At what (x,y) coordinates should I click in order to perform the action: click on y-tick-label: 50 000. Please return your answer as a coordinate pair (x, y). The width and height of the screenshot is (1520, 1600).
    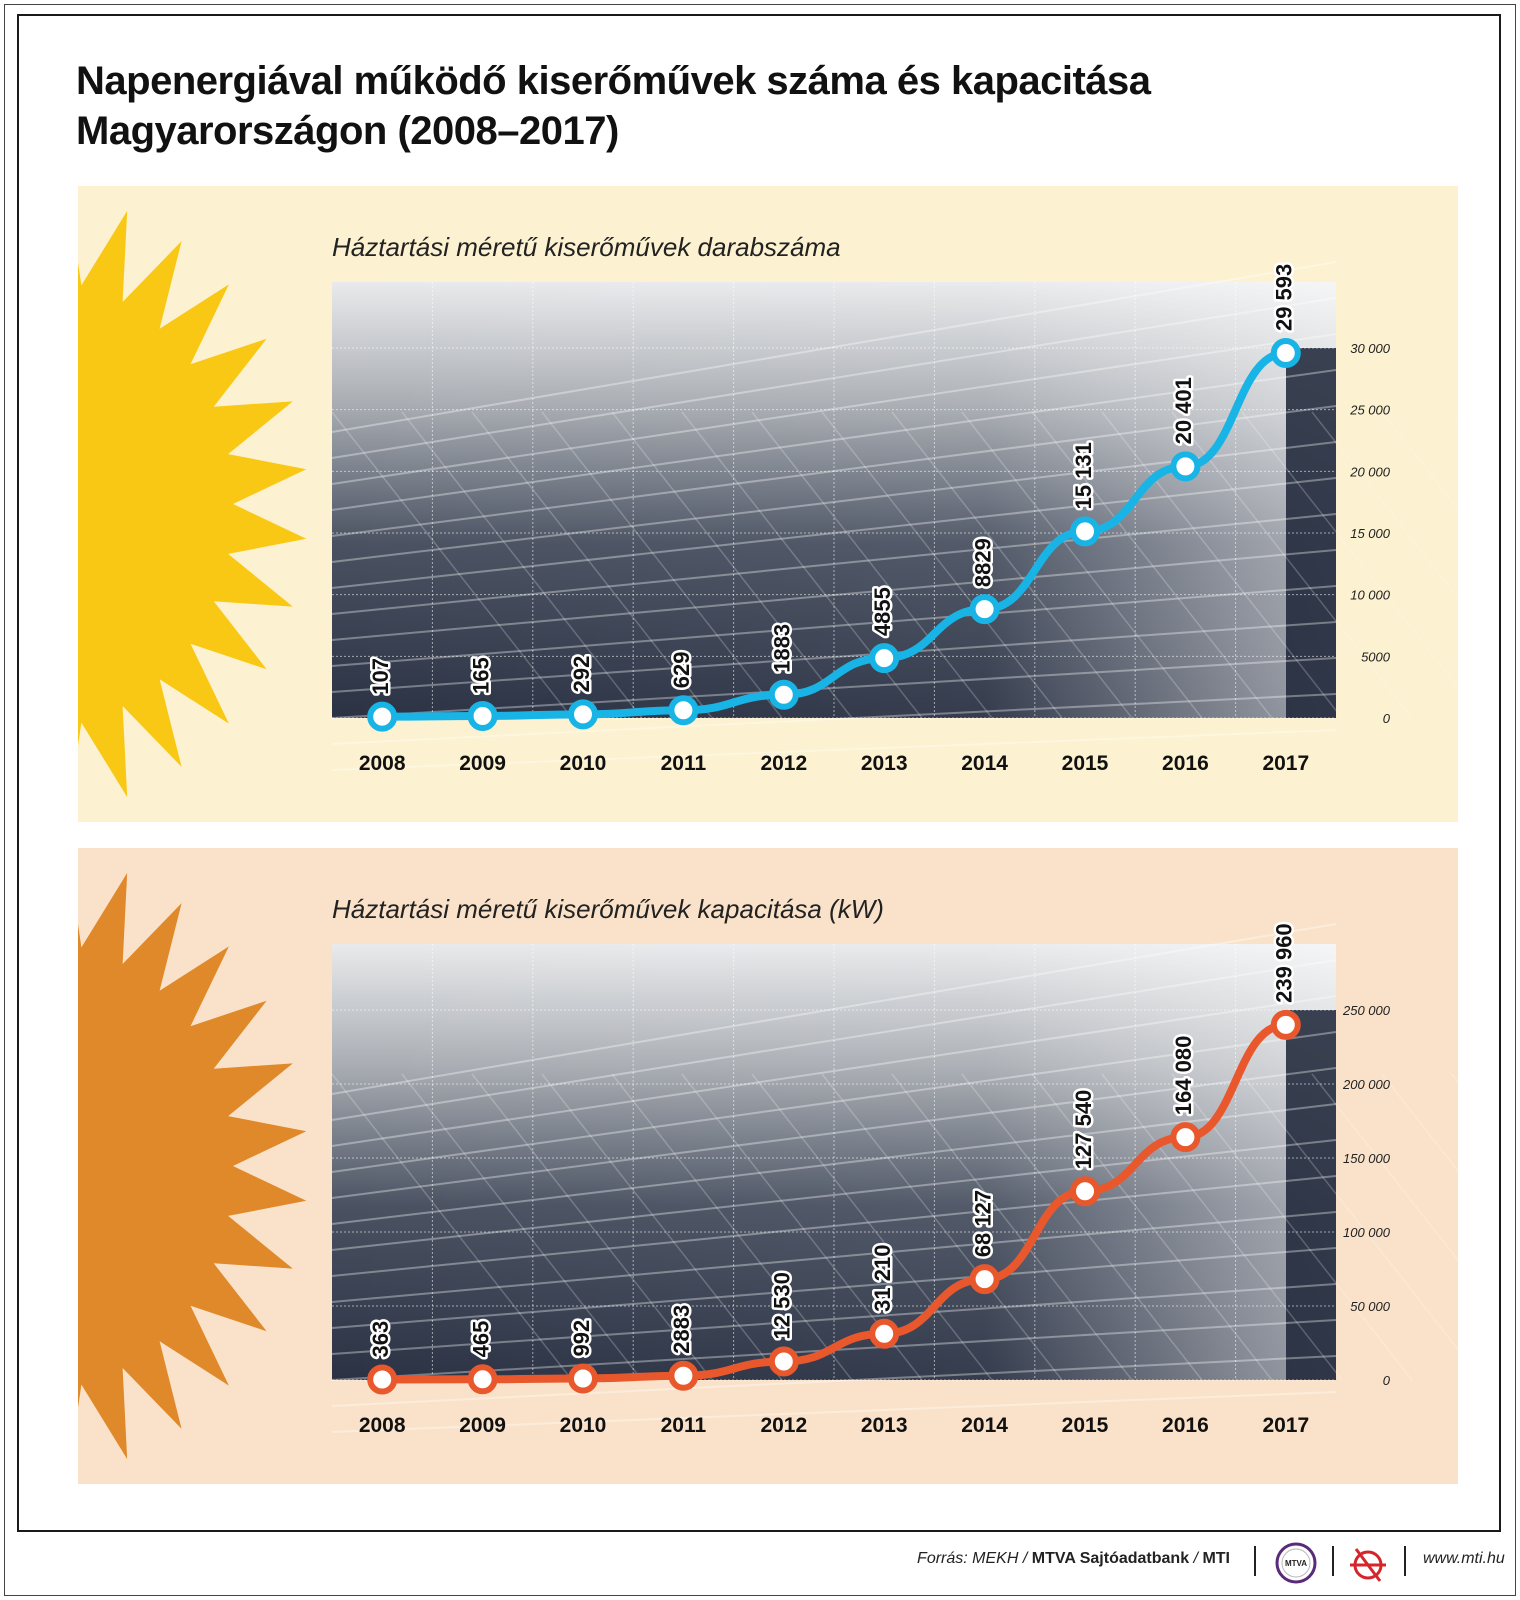
    Looking at the image, I should click on (1370, 1306).